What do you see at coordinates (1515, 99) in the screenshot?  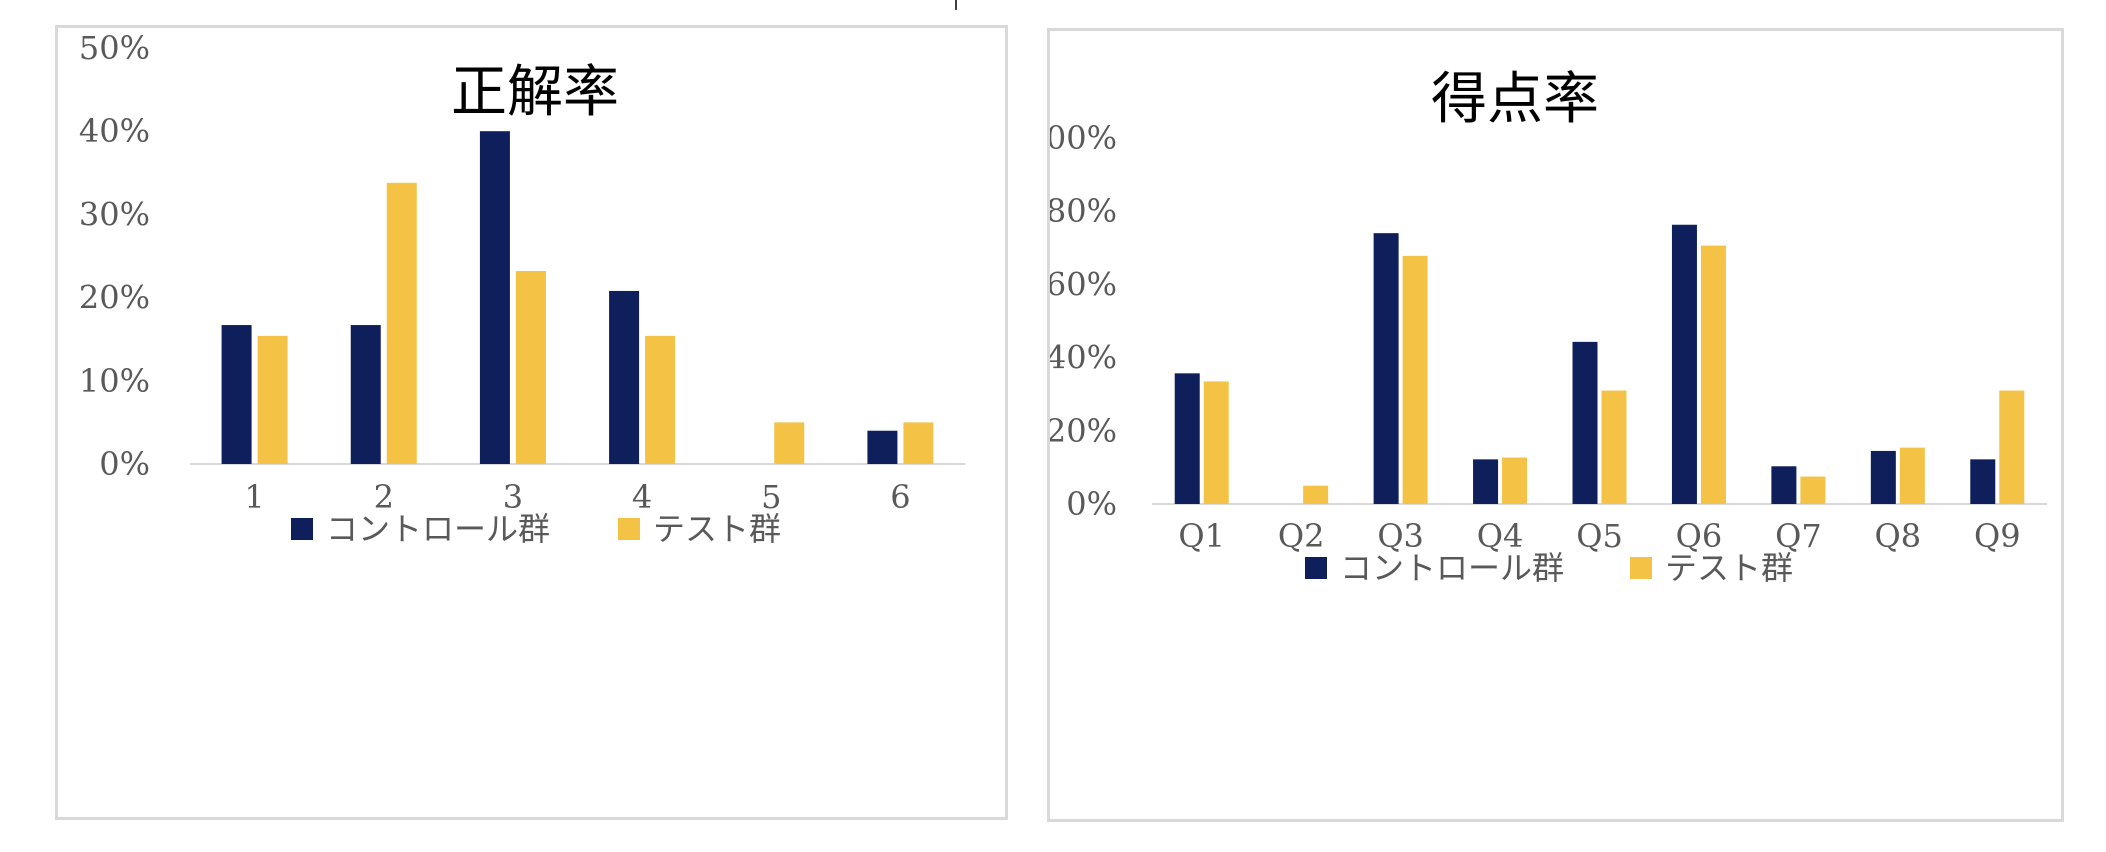 I see `chart-title: 得点率` at bounding box center [1515, 99].